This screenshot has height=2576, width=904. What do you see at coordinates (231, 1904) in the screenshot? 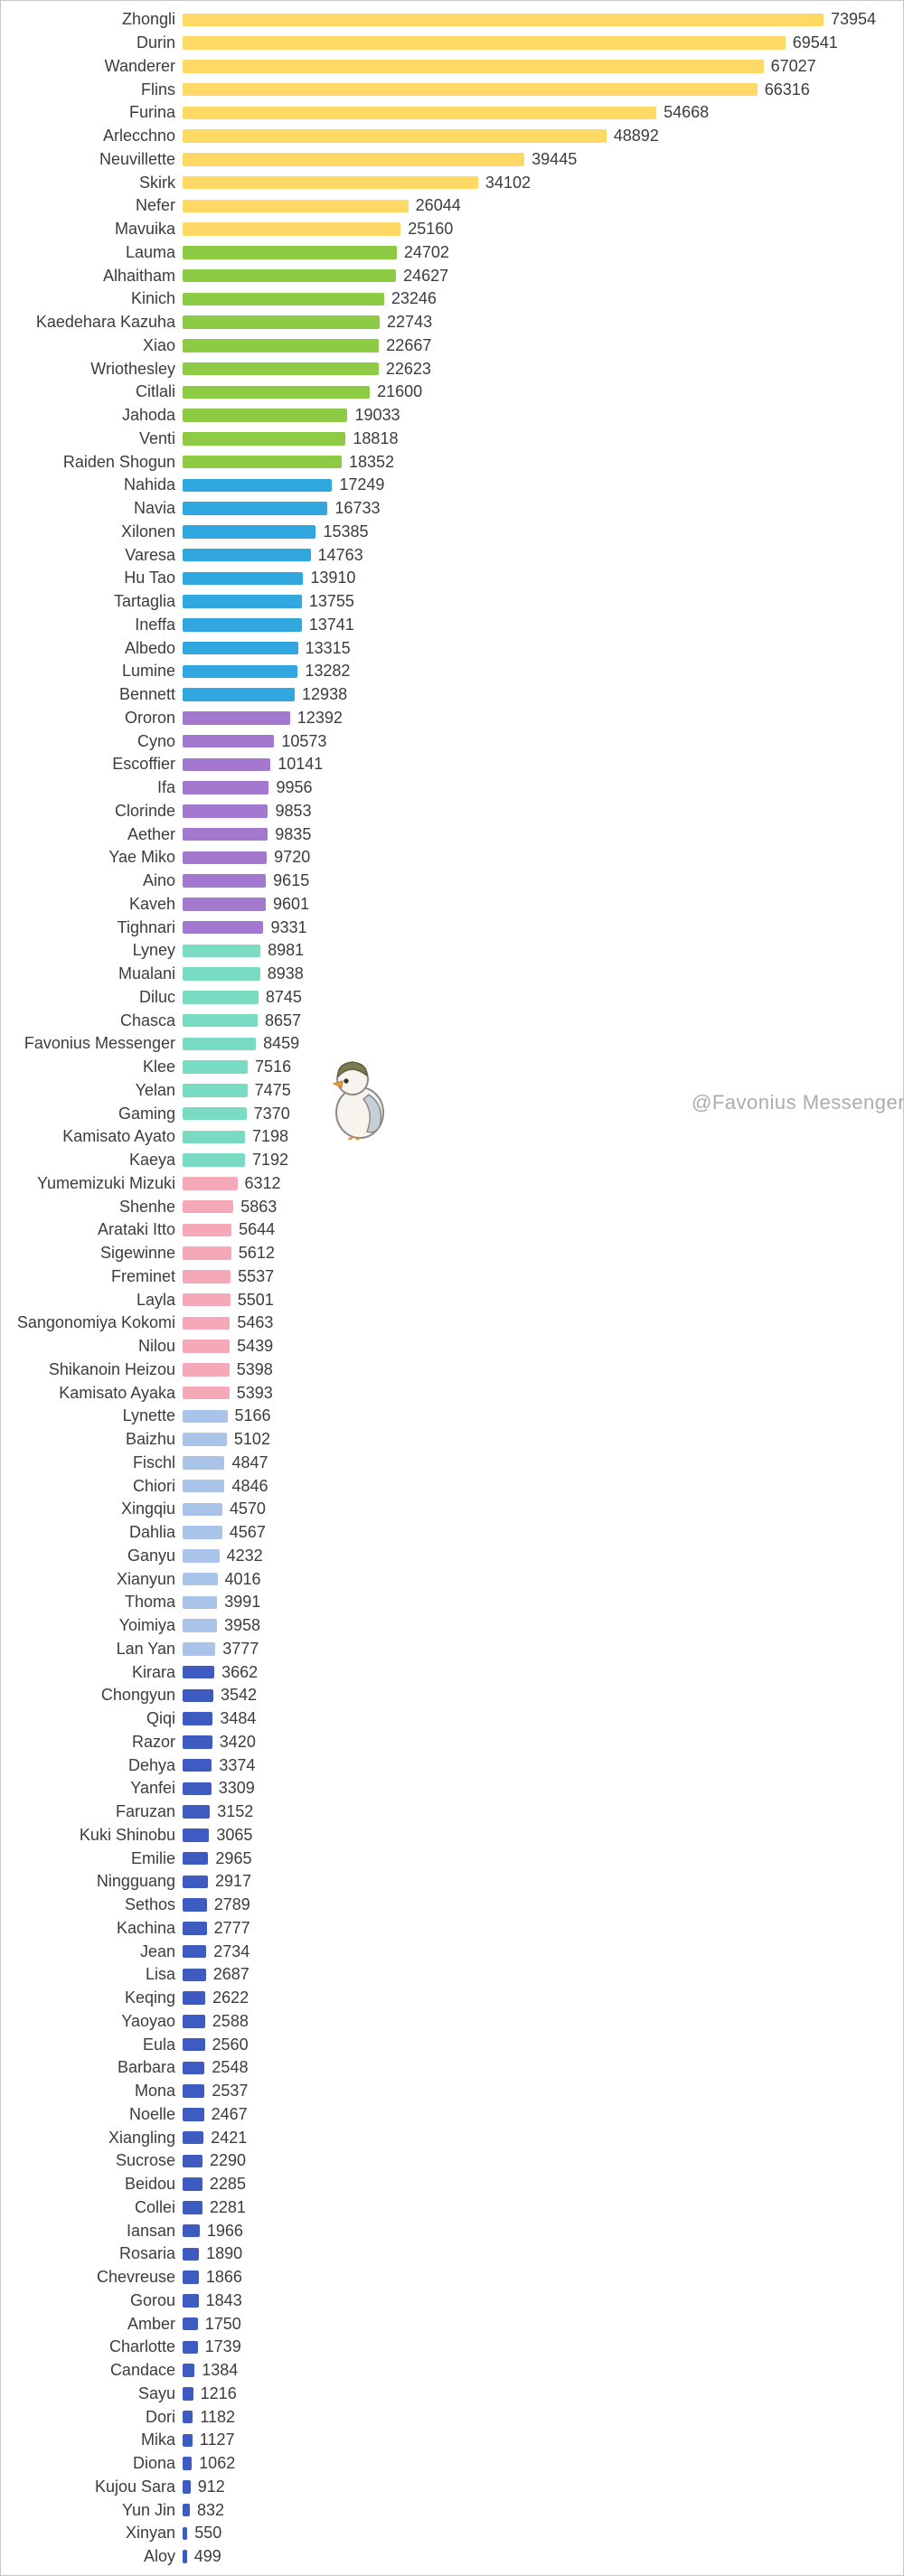
I see `value-label: 2789` at bounding box center [231, 1904].